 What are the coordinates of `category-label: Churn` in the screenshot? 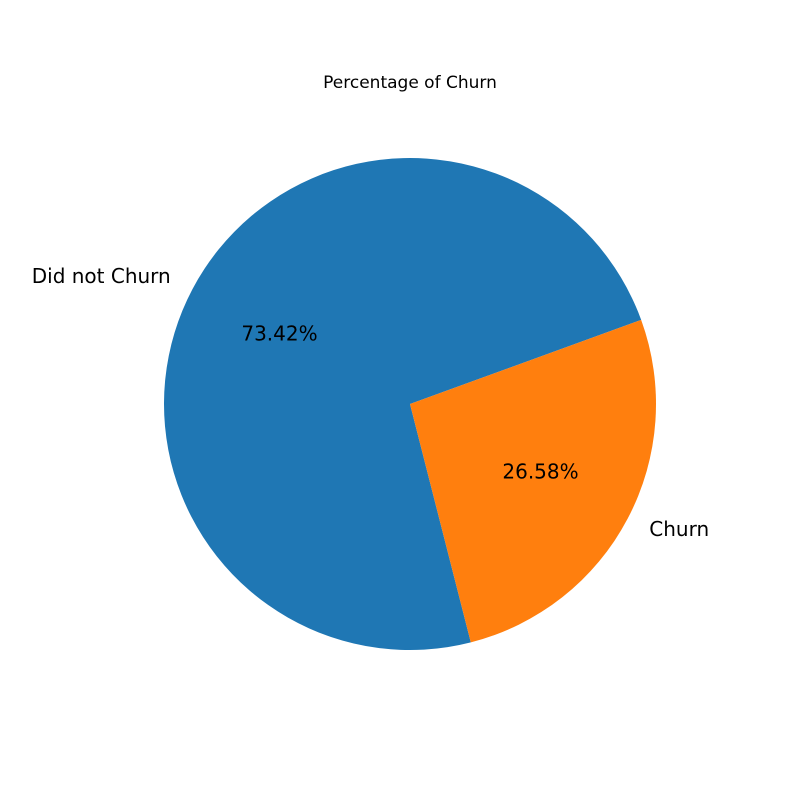 It's located at (679, 529).